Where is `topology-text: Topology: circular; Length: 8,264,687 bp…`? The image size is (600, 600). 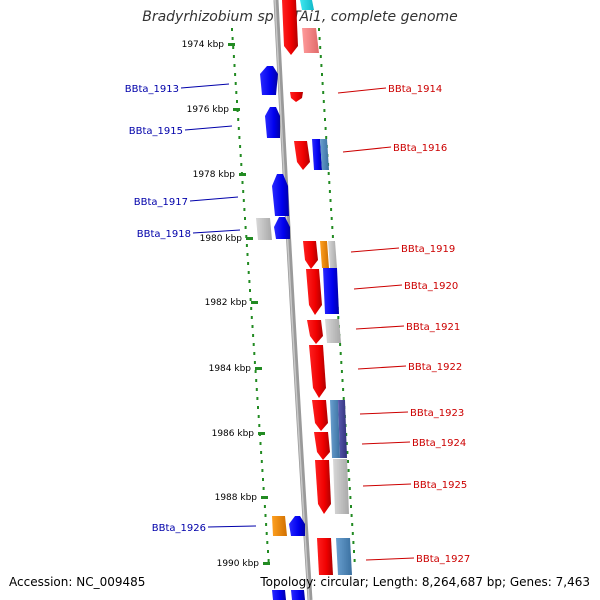
topology-text: Topology: circular; Length: 8,264,687 bp… is located at coordinates (425, 582).